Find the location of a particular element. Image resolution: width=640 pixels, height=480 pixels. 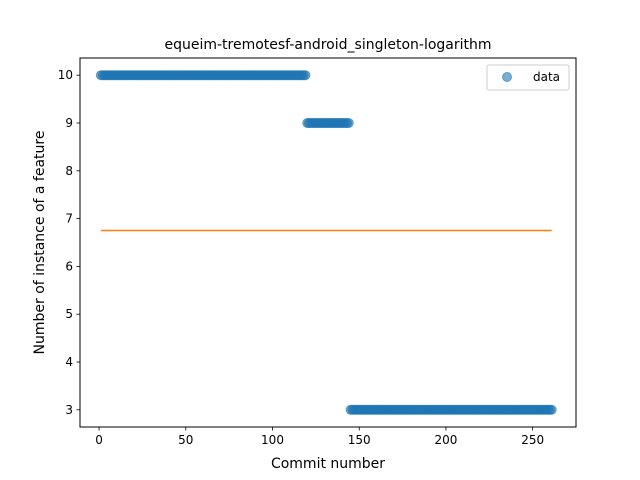

legend-box is located at coordinates (528, 77).